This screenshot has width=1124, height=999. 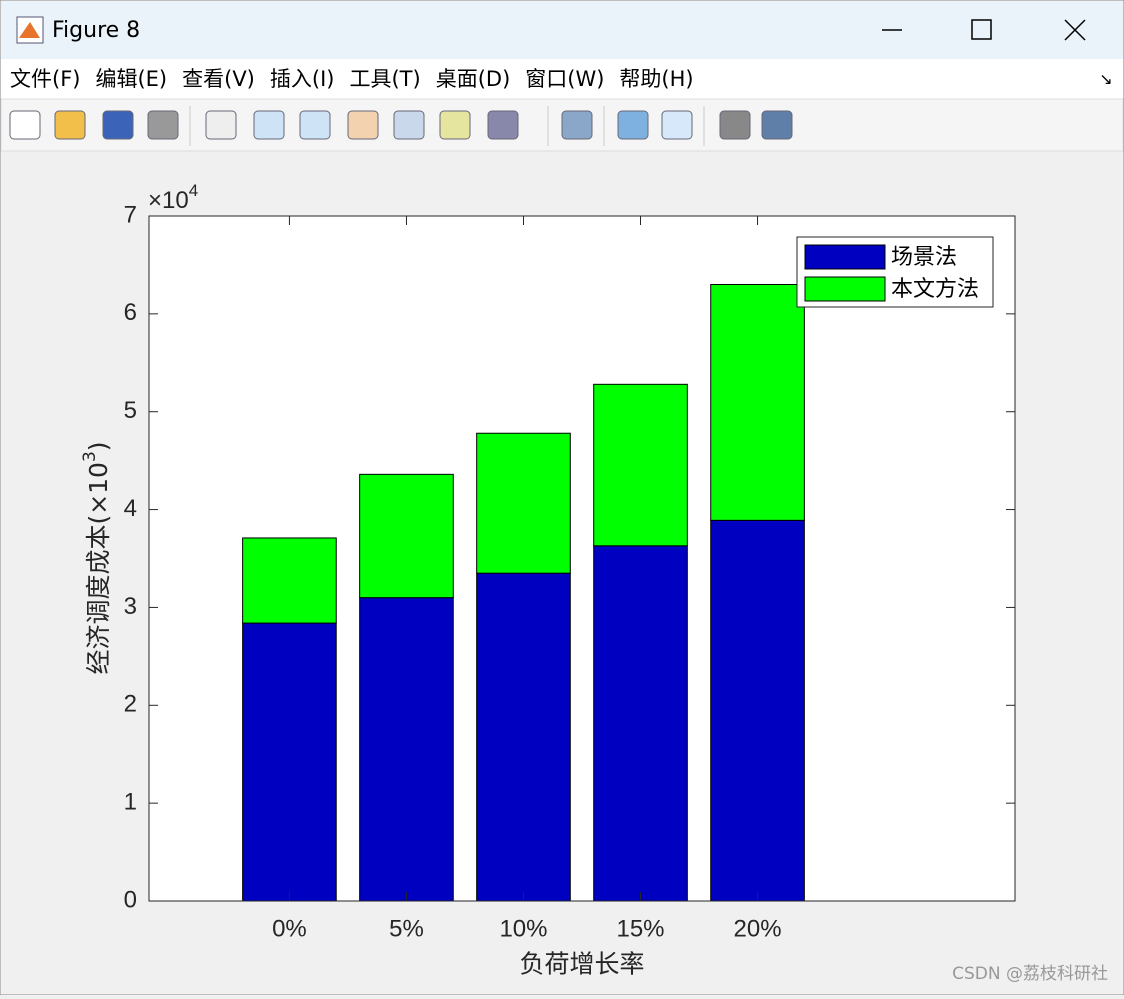 I want to click on menu-item: 桌面(D), so click(x=473, y=79).